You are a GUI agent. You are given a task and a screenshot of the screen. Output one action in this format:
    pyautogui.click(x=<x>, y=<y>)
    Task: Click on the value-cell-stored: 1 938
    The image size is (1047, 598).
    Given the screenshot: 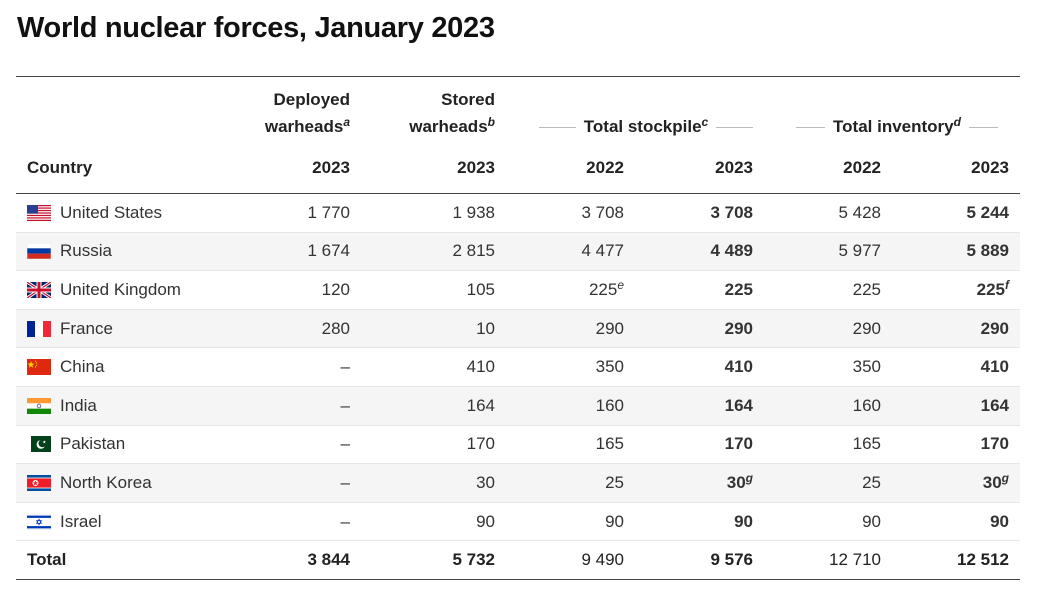 What is the action you would take?
    pyautogui.click(x=422, y=213)
    